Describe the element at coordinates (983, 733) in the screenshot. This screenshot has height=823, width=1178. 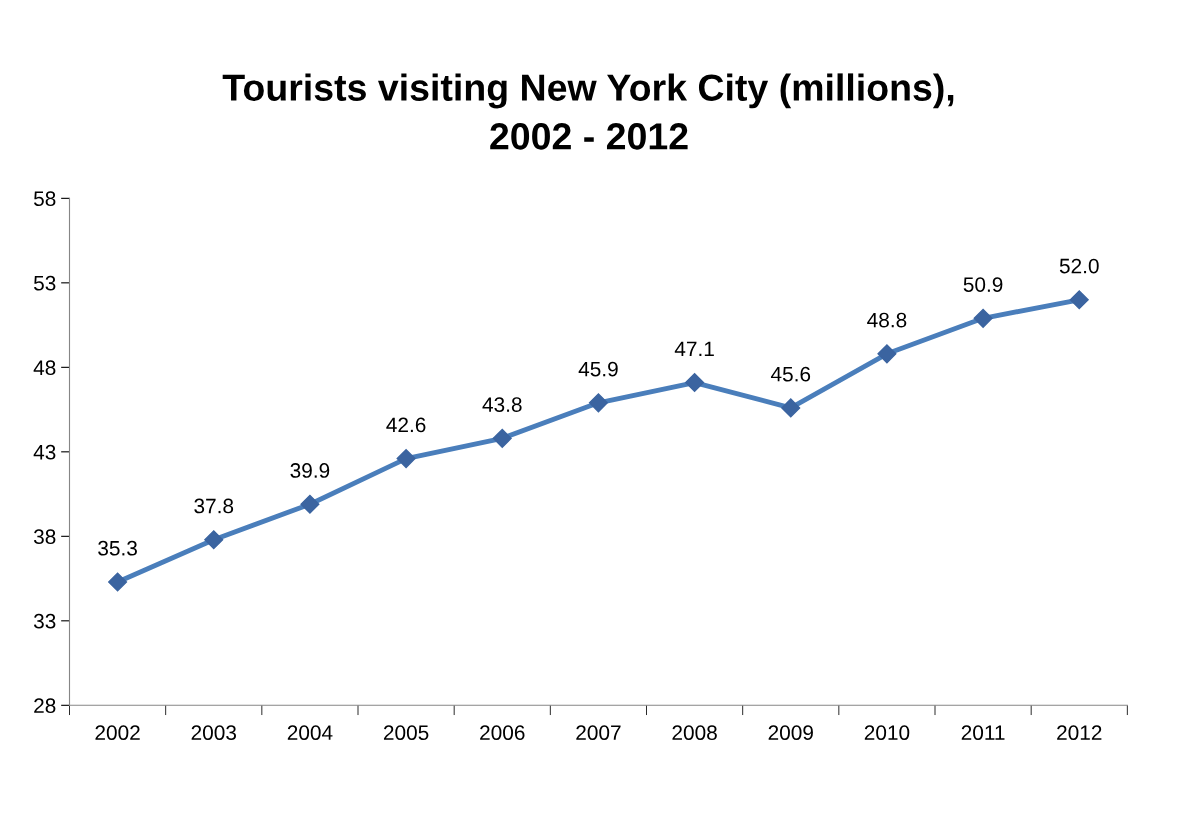
I see `x-tick-label: 2011` at that location.